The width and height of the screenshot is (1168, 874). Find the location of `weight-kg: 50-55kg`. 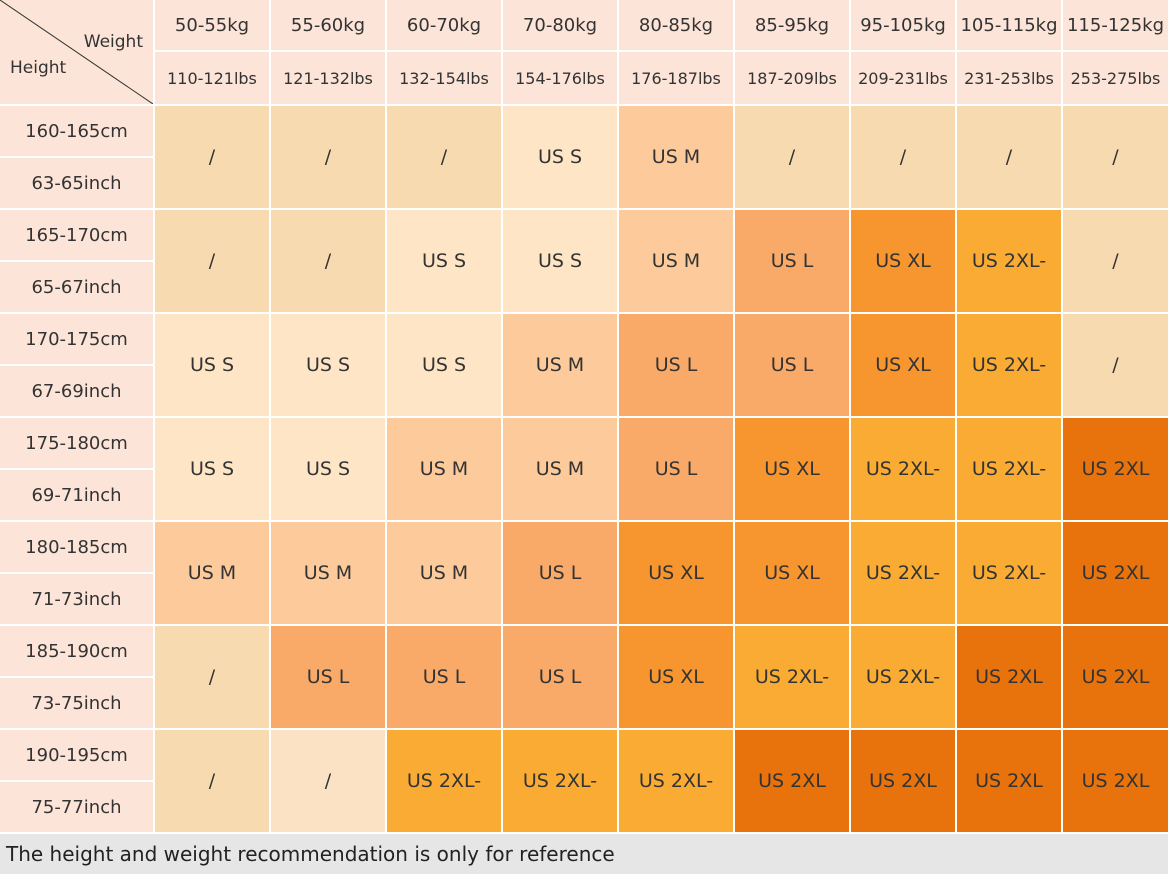

weight-kg: 50-55kg is located at coordinates (212, 25).